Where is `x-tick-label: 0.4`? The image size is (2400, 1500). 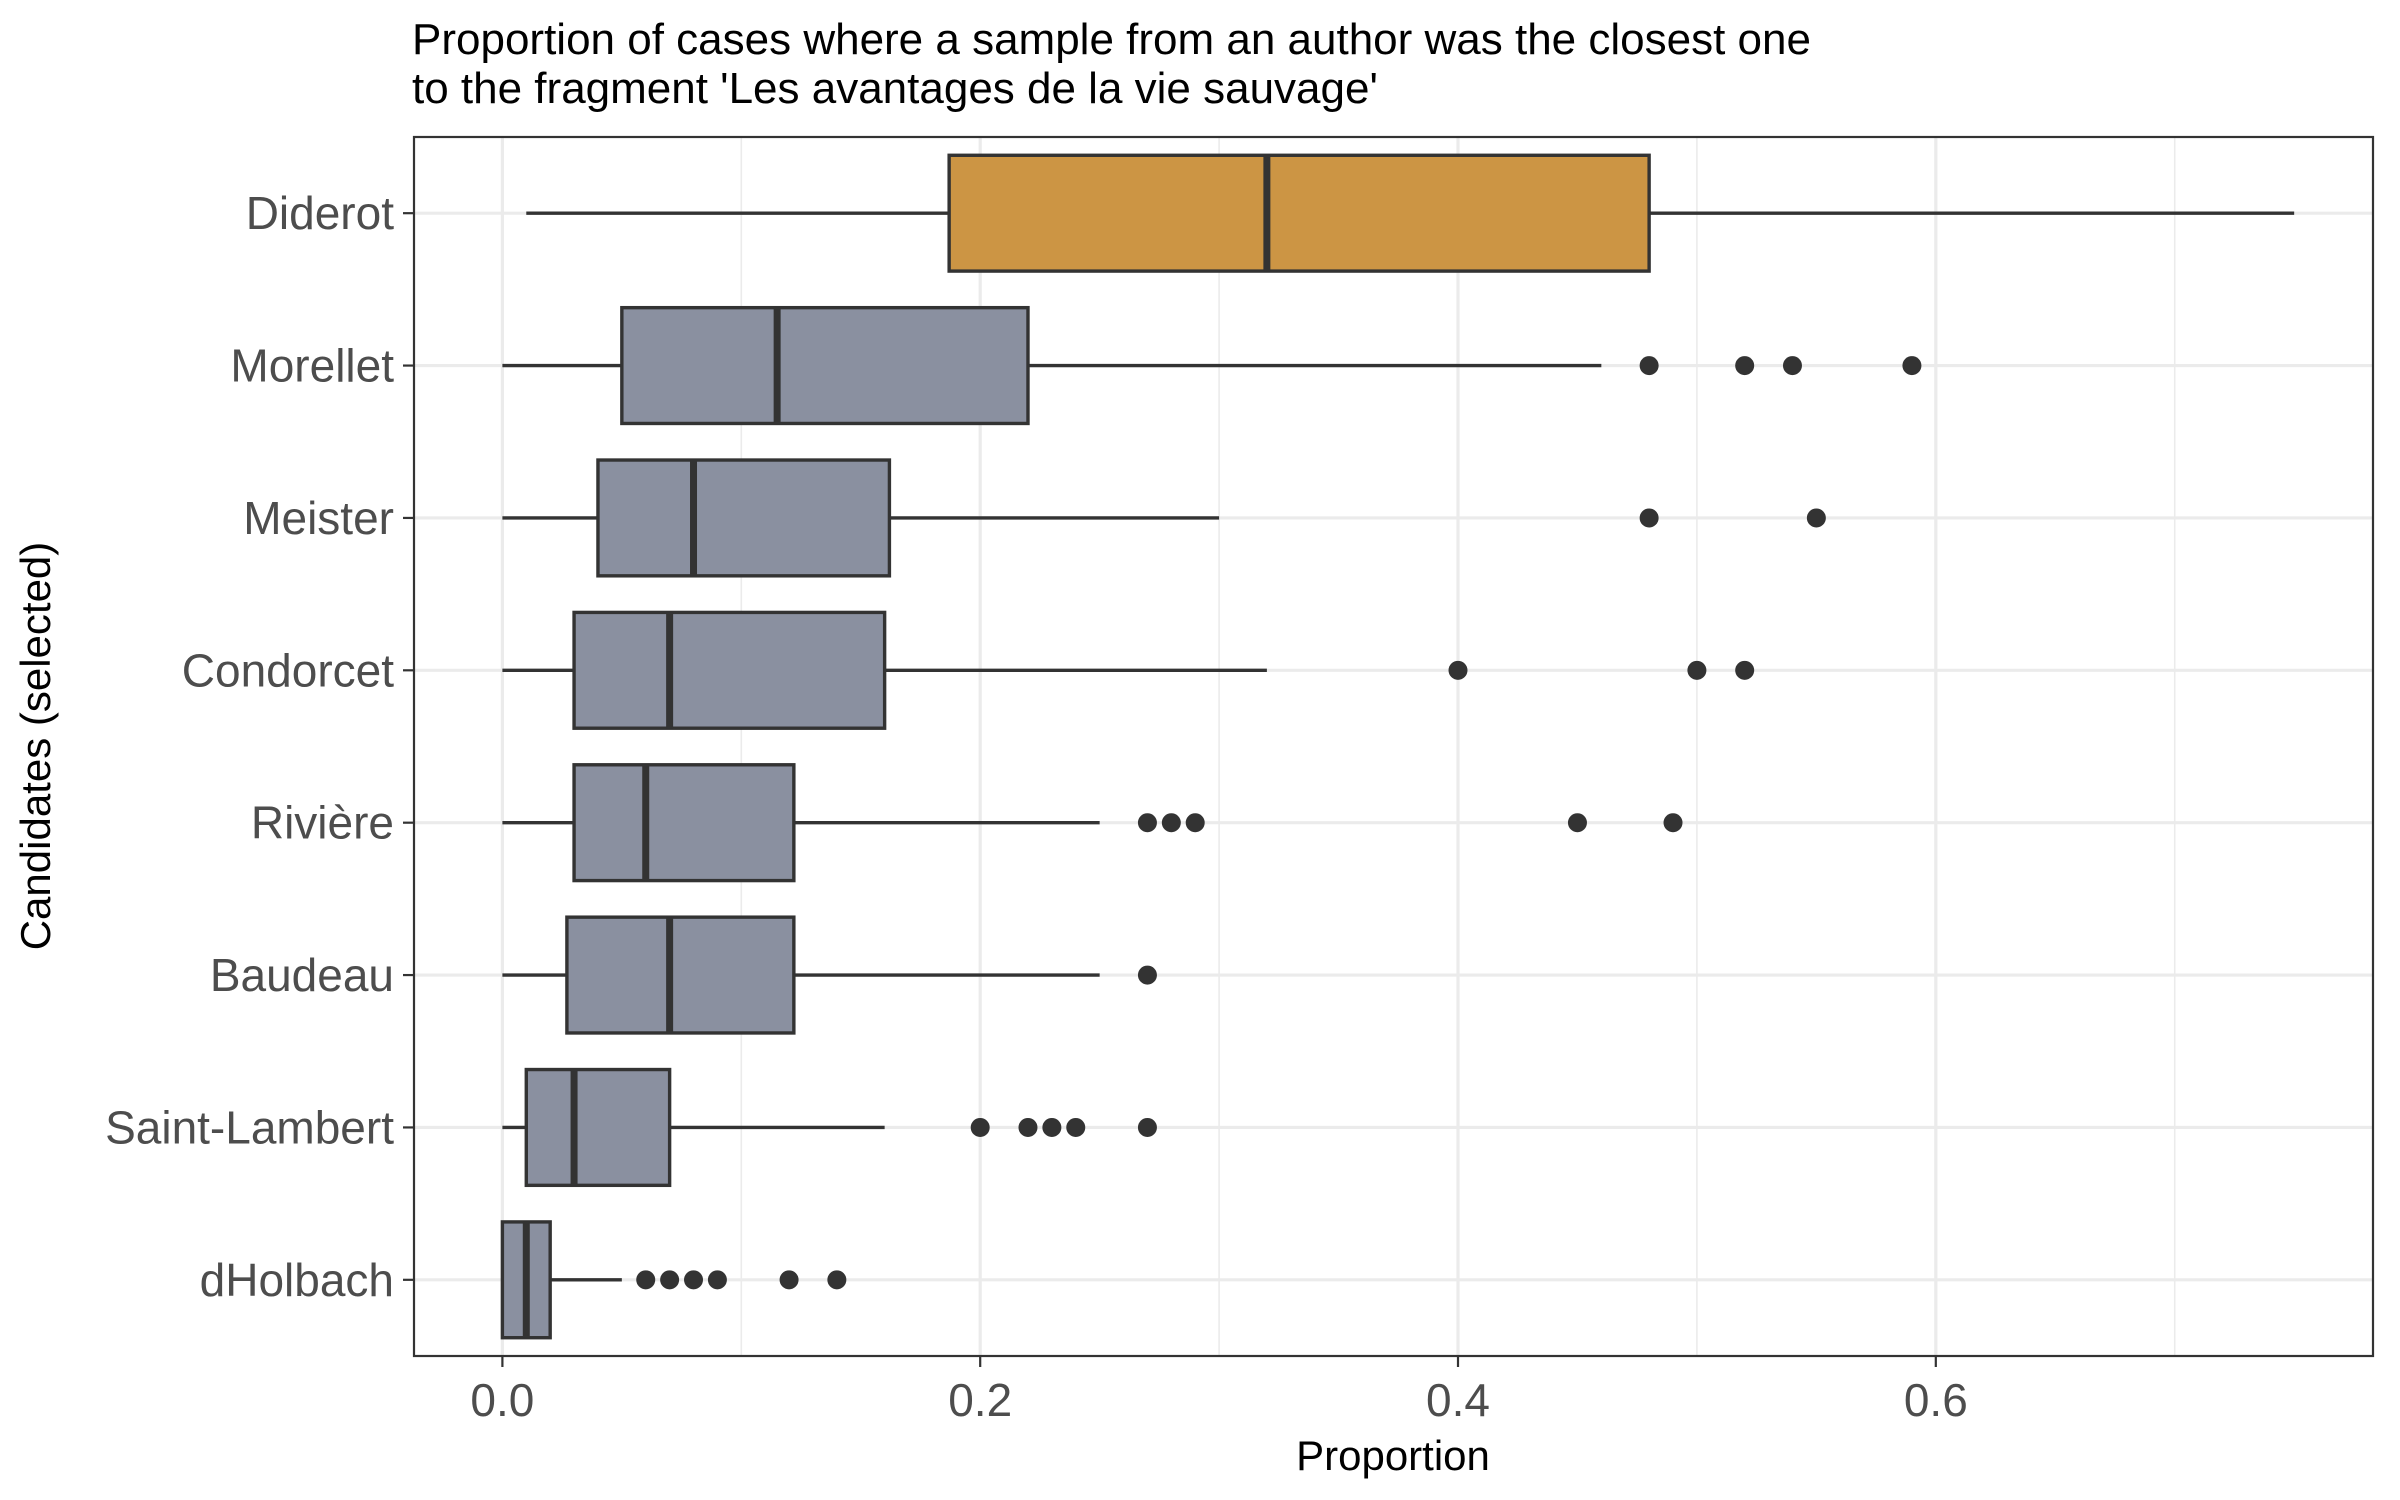 x-tick-label: 0.4 is located at coordinates (1458, 1400).